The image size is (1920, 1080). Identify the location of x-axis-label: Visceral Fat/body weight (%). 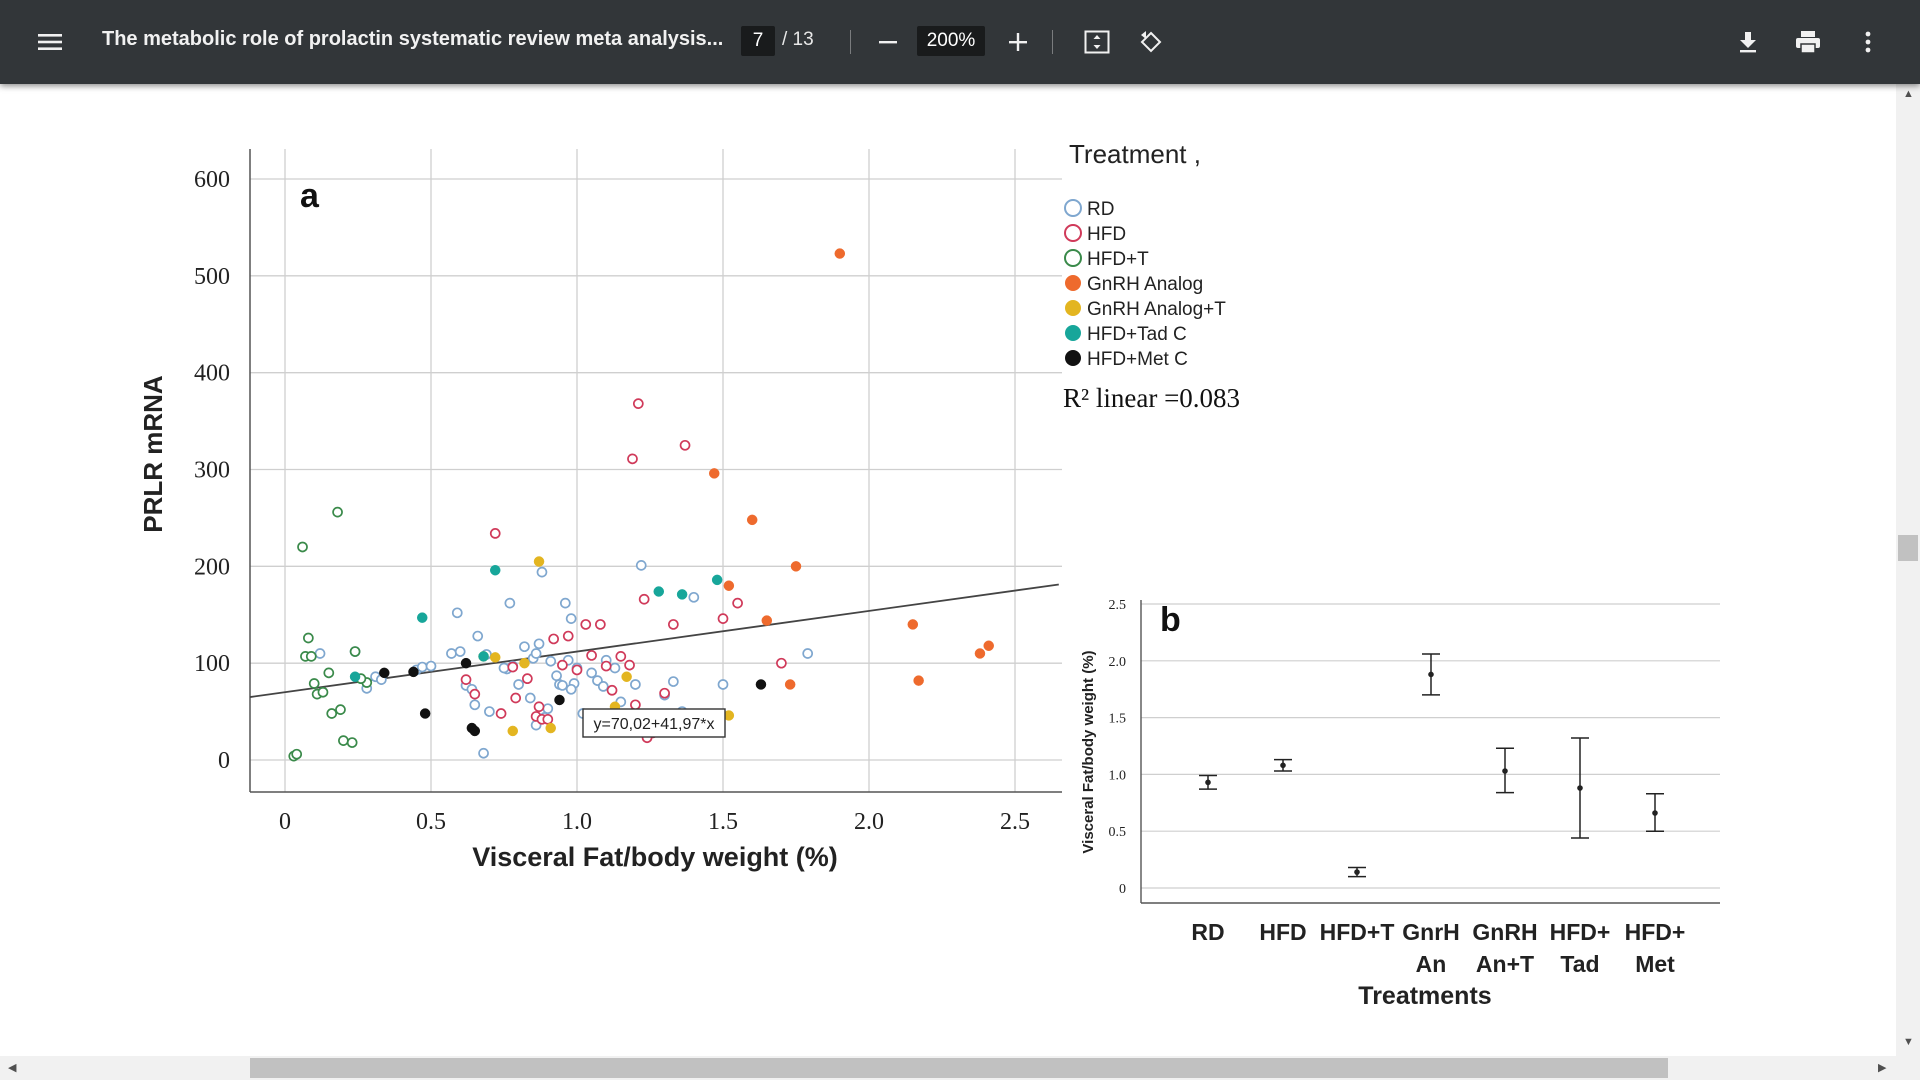
(655, 857).